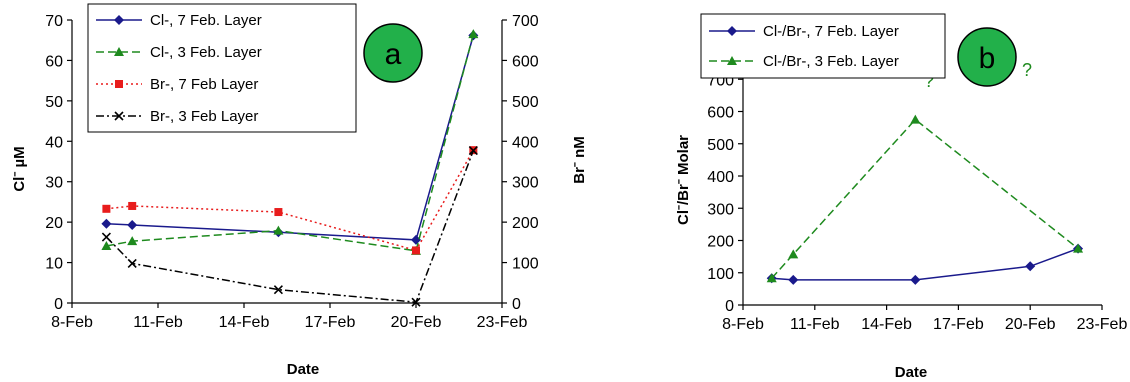 The width and height of the screenshot is (1130, 382). Describe the element at coordinates (54, 102) in the screenshot. I see `y-tick-label: 50` at that location.